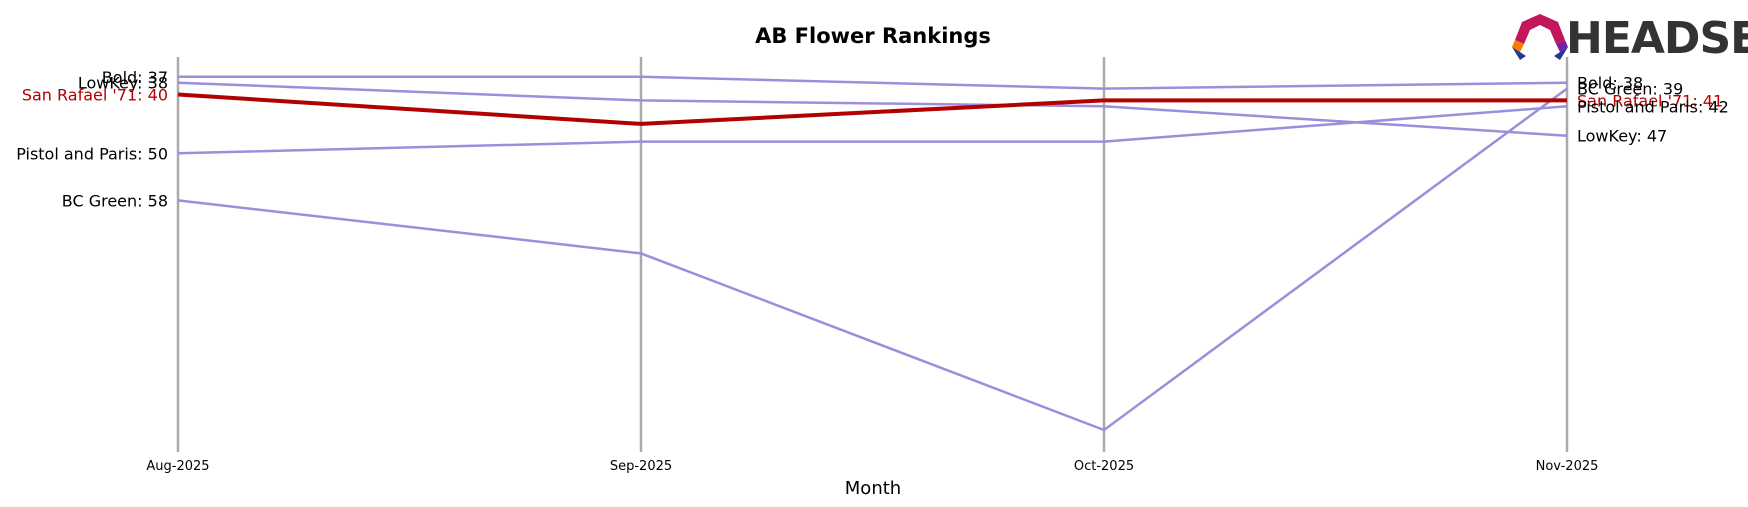 The image size is (1748, 507). What do you see at coordinates (92, 153) in the screenshot?
I see `start-label: Pistol and Paris: 50` at bounding box center [92, 153].